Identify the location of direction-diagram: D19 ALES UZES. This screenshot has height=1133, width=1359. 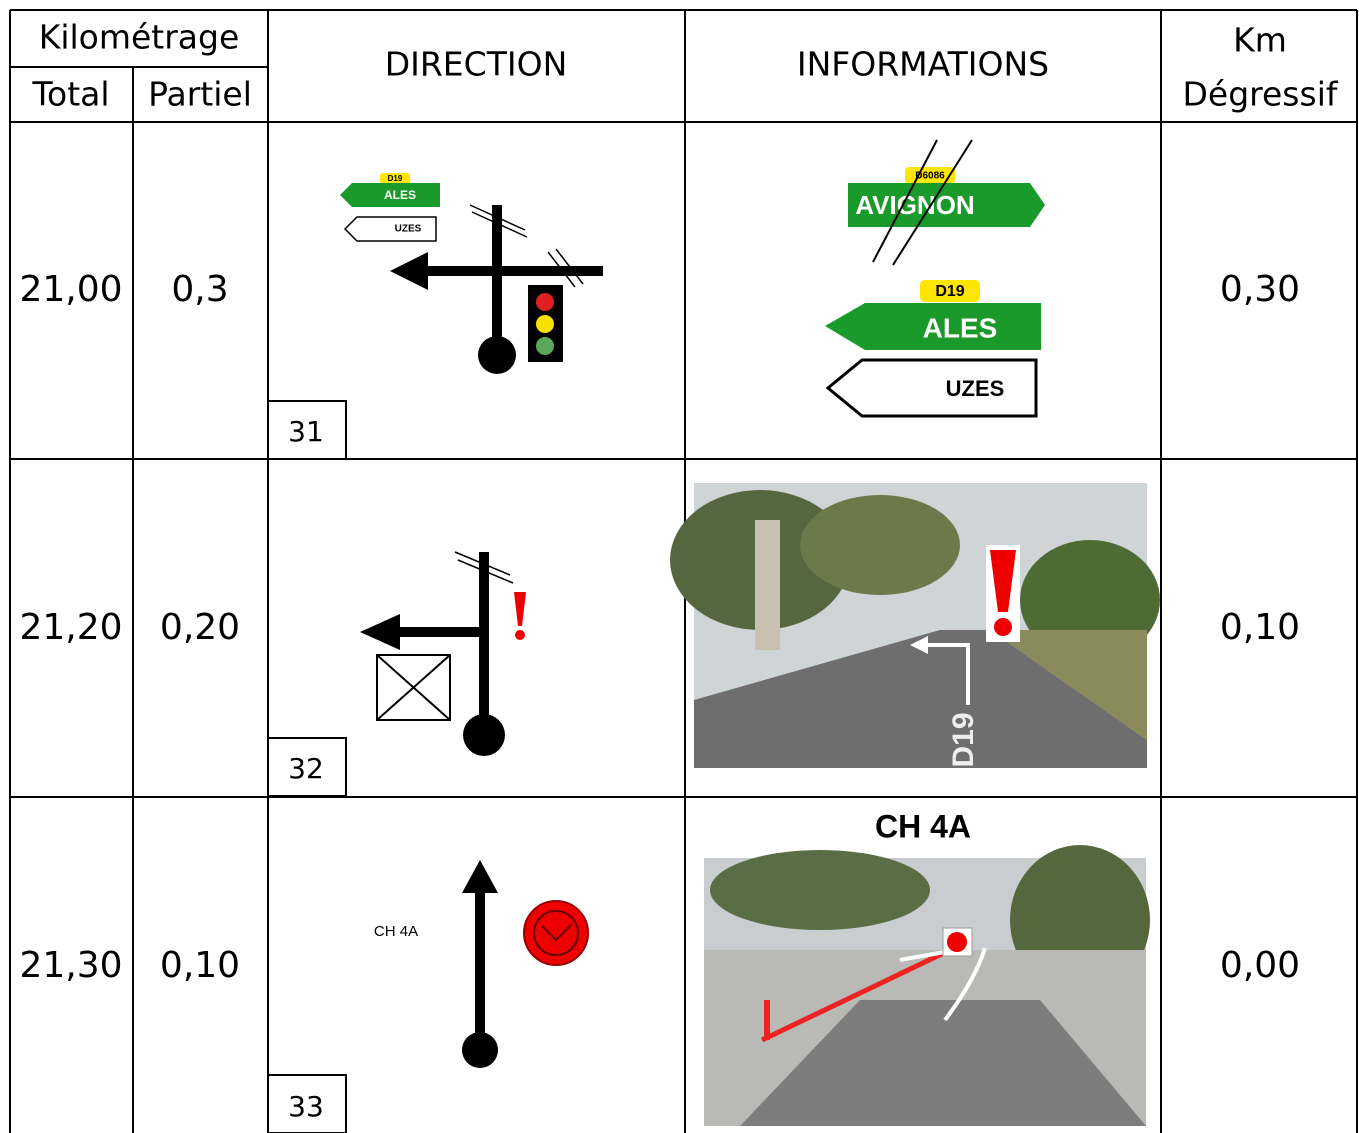
(471, 273).